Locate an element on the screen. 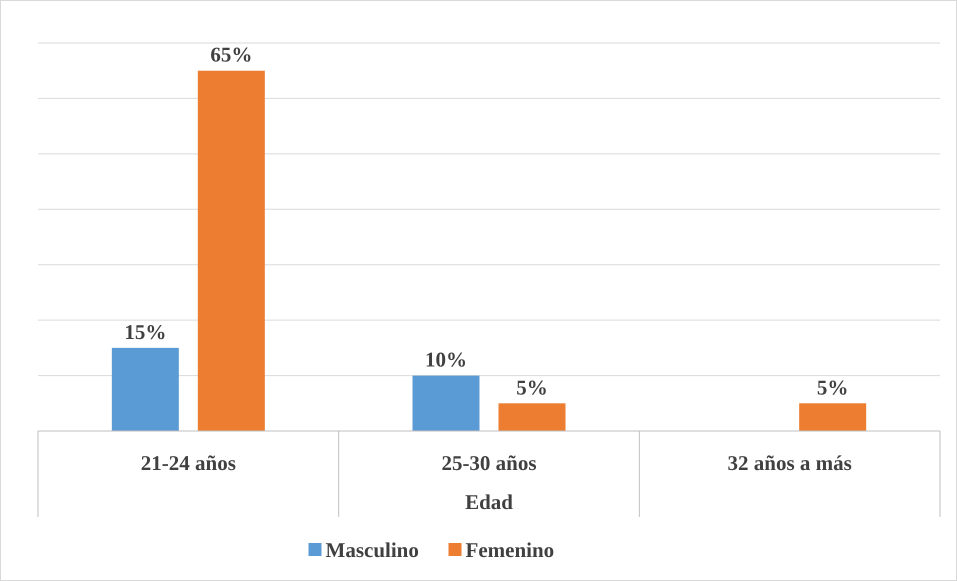  data-label: 15% is located at coordinates (145, 332).